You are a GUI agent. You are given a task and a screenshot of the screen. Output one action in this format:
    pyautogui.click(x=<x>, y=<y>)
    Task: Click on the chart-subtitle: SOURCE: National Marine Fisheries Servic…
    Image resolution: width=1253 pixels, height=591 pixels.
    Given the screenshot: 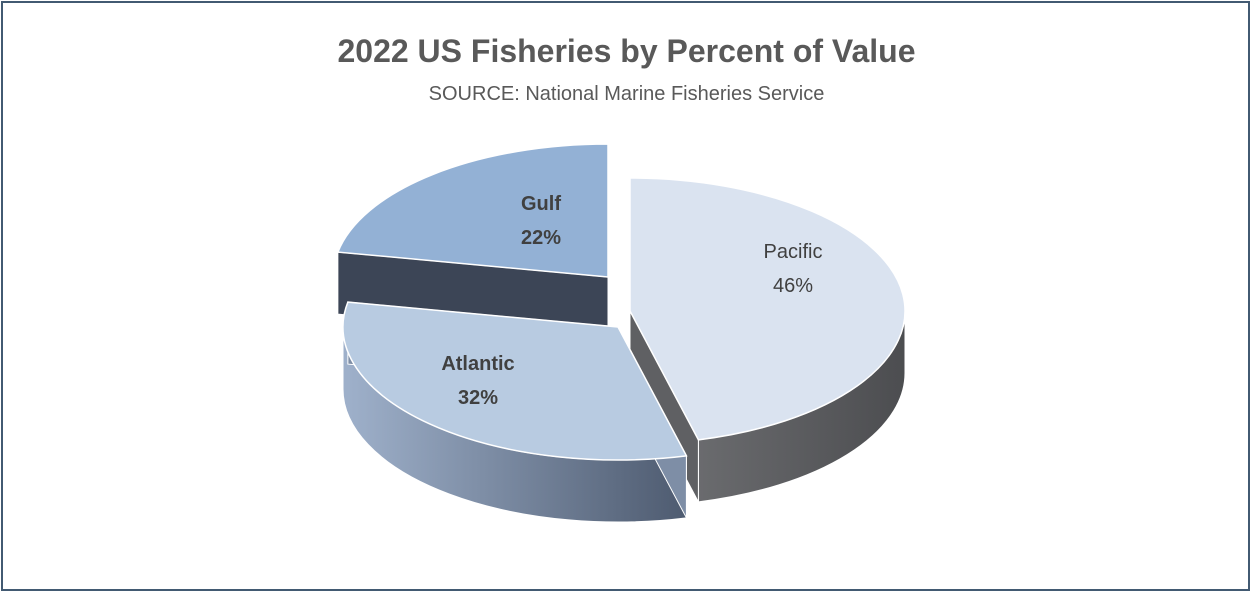 What is the action you would take?
    pyautogui.click(x=626, y=94)
    